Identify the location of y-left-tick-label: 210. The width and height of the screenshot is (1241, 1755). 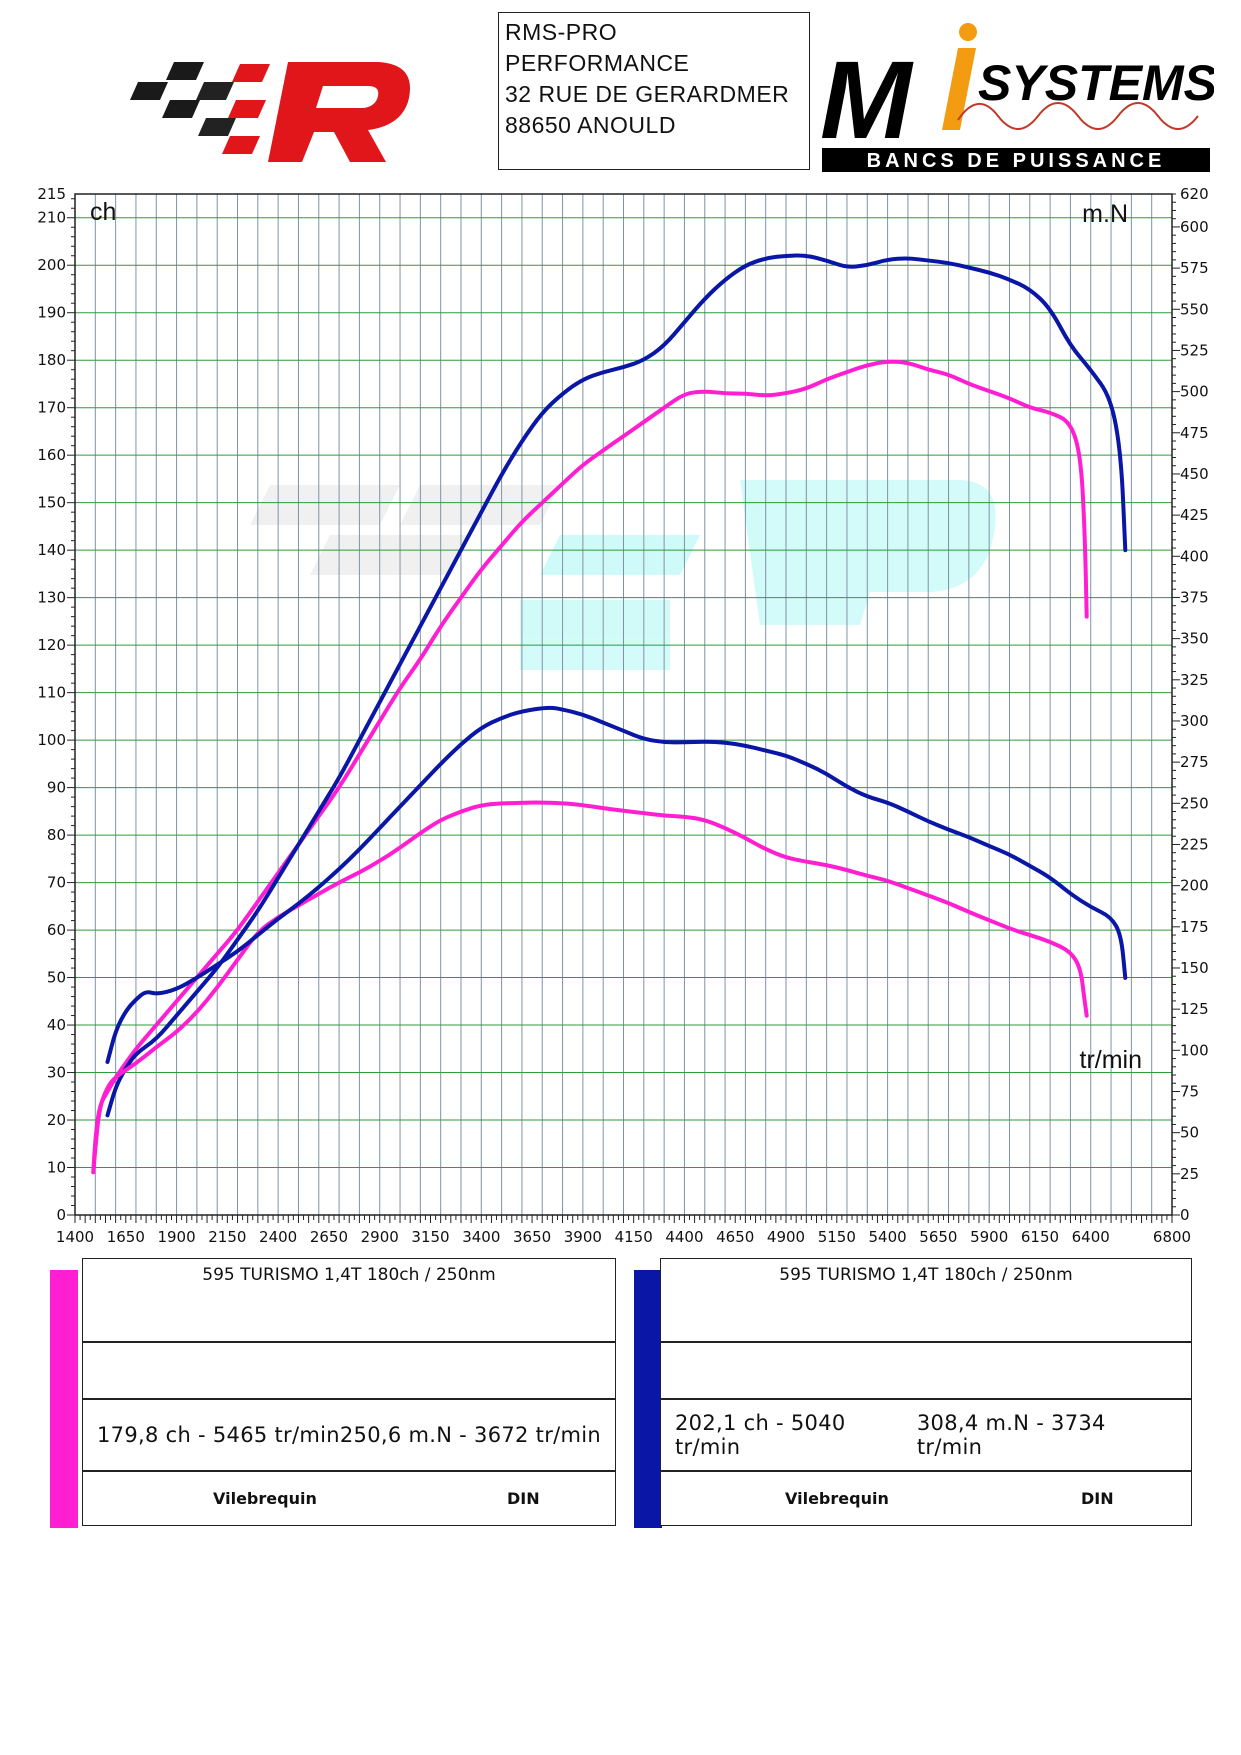
(51, 218).